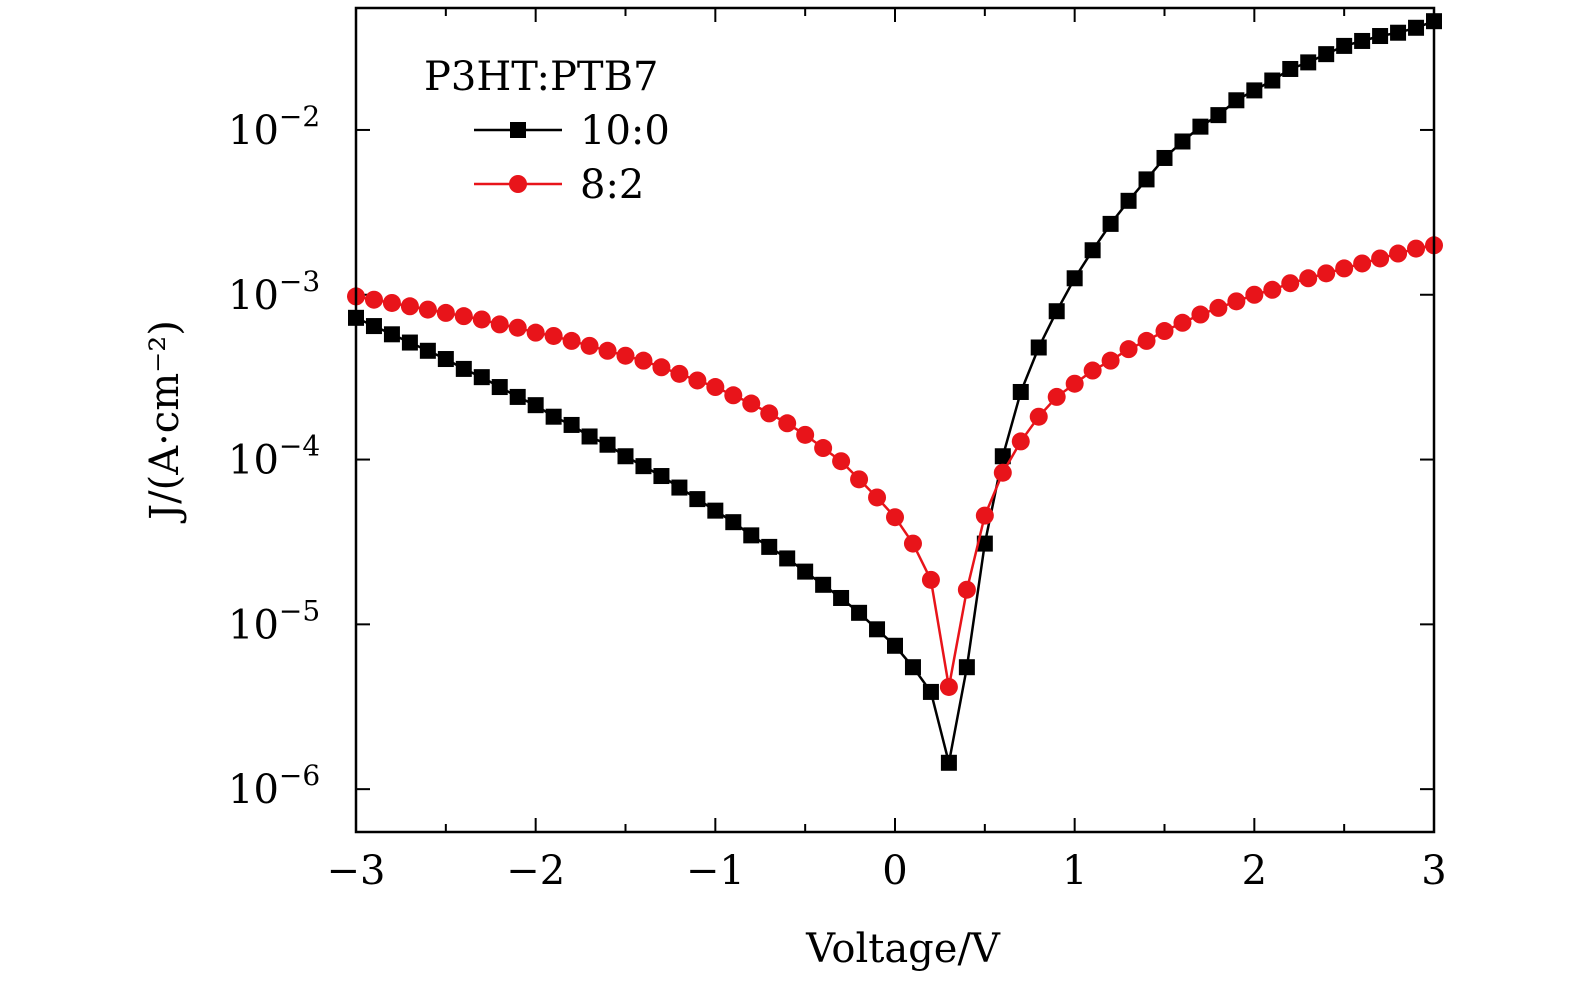 The height and width of the screenshot is (984, 1575). What do you see at coordinates (274, 786) in the screenshot?
I see `y-tick-label: 10⁻⁶` at bounding box center [274, 786].